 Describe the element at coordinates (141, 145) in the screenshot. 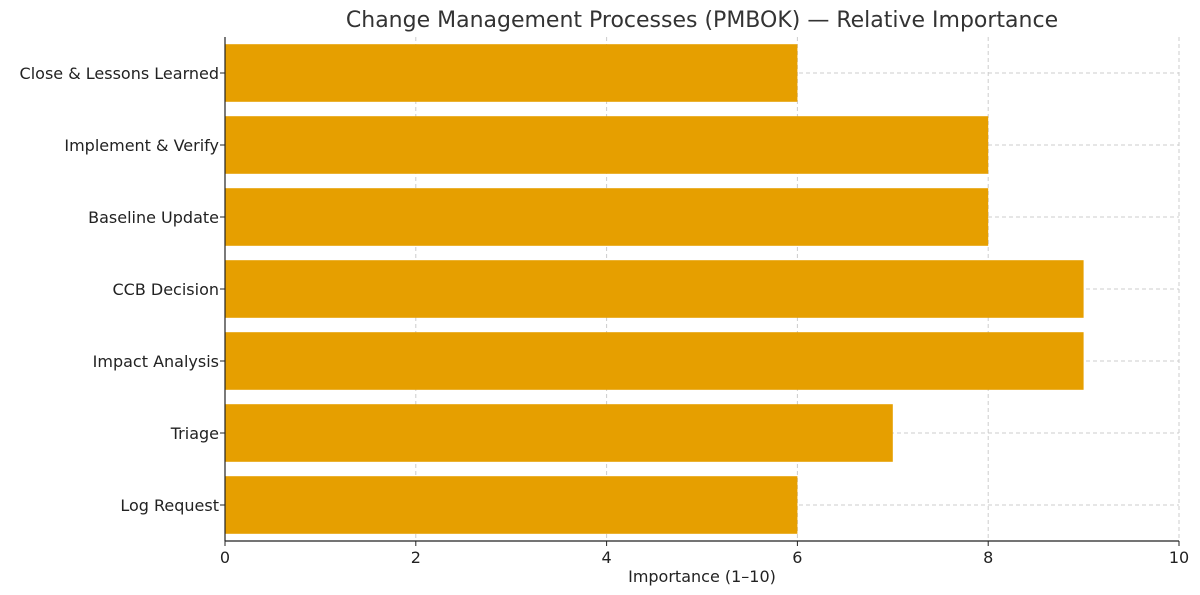

I see `y-tick-label: Implement & Verify` at that location.